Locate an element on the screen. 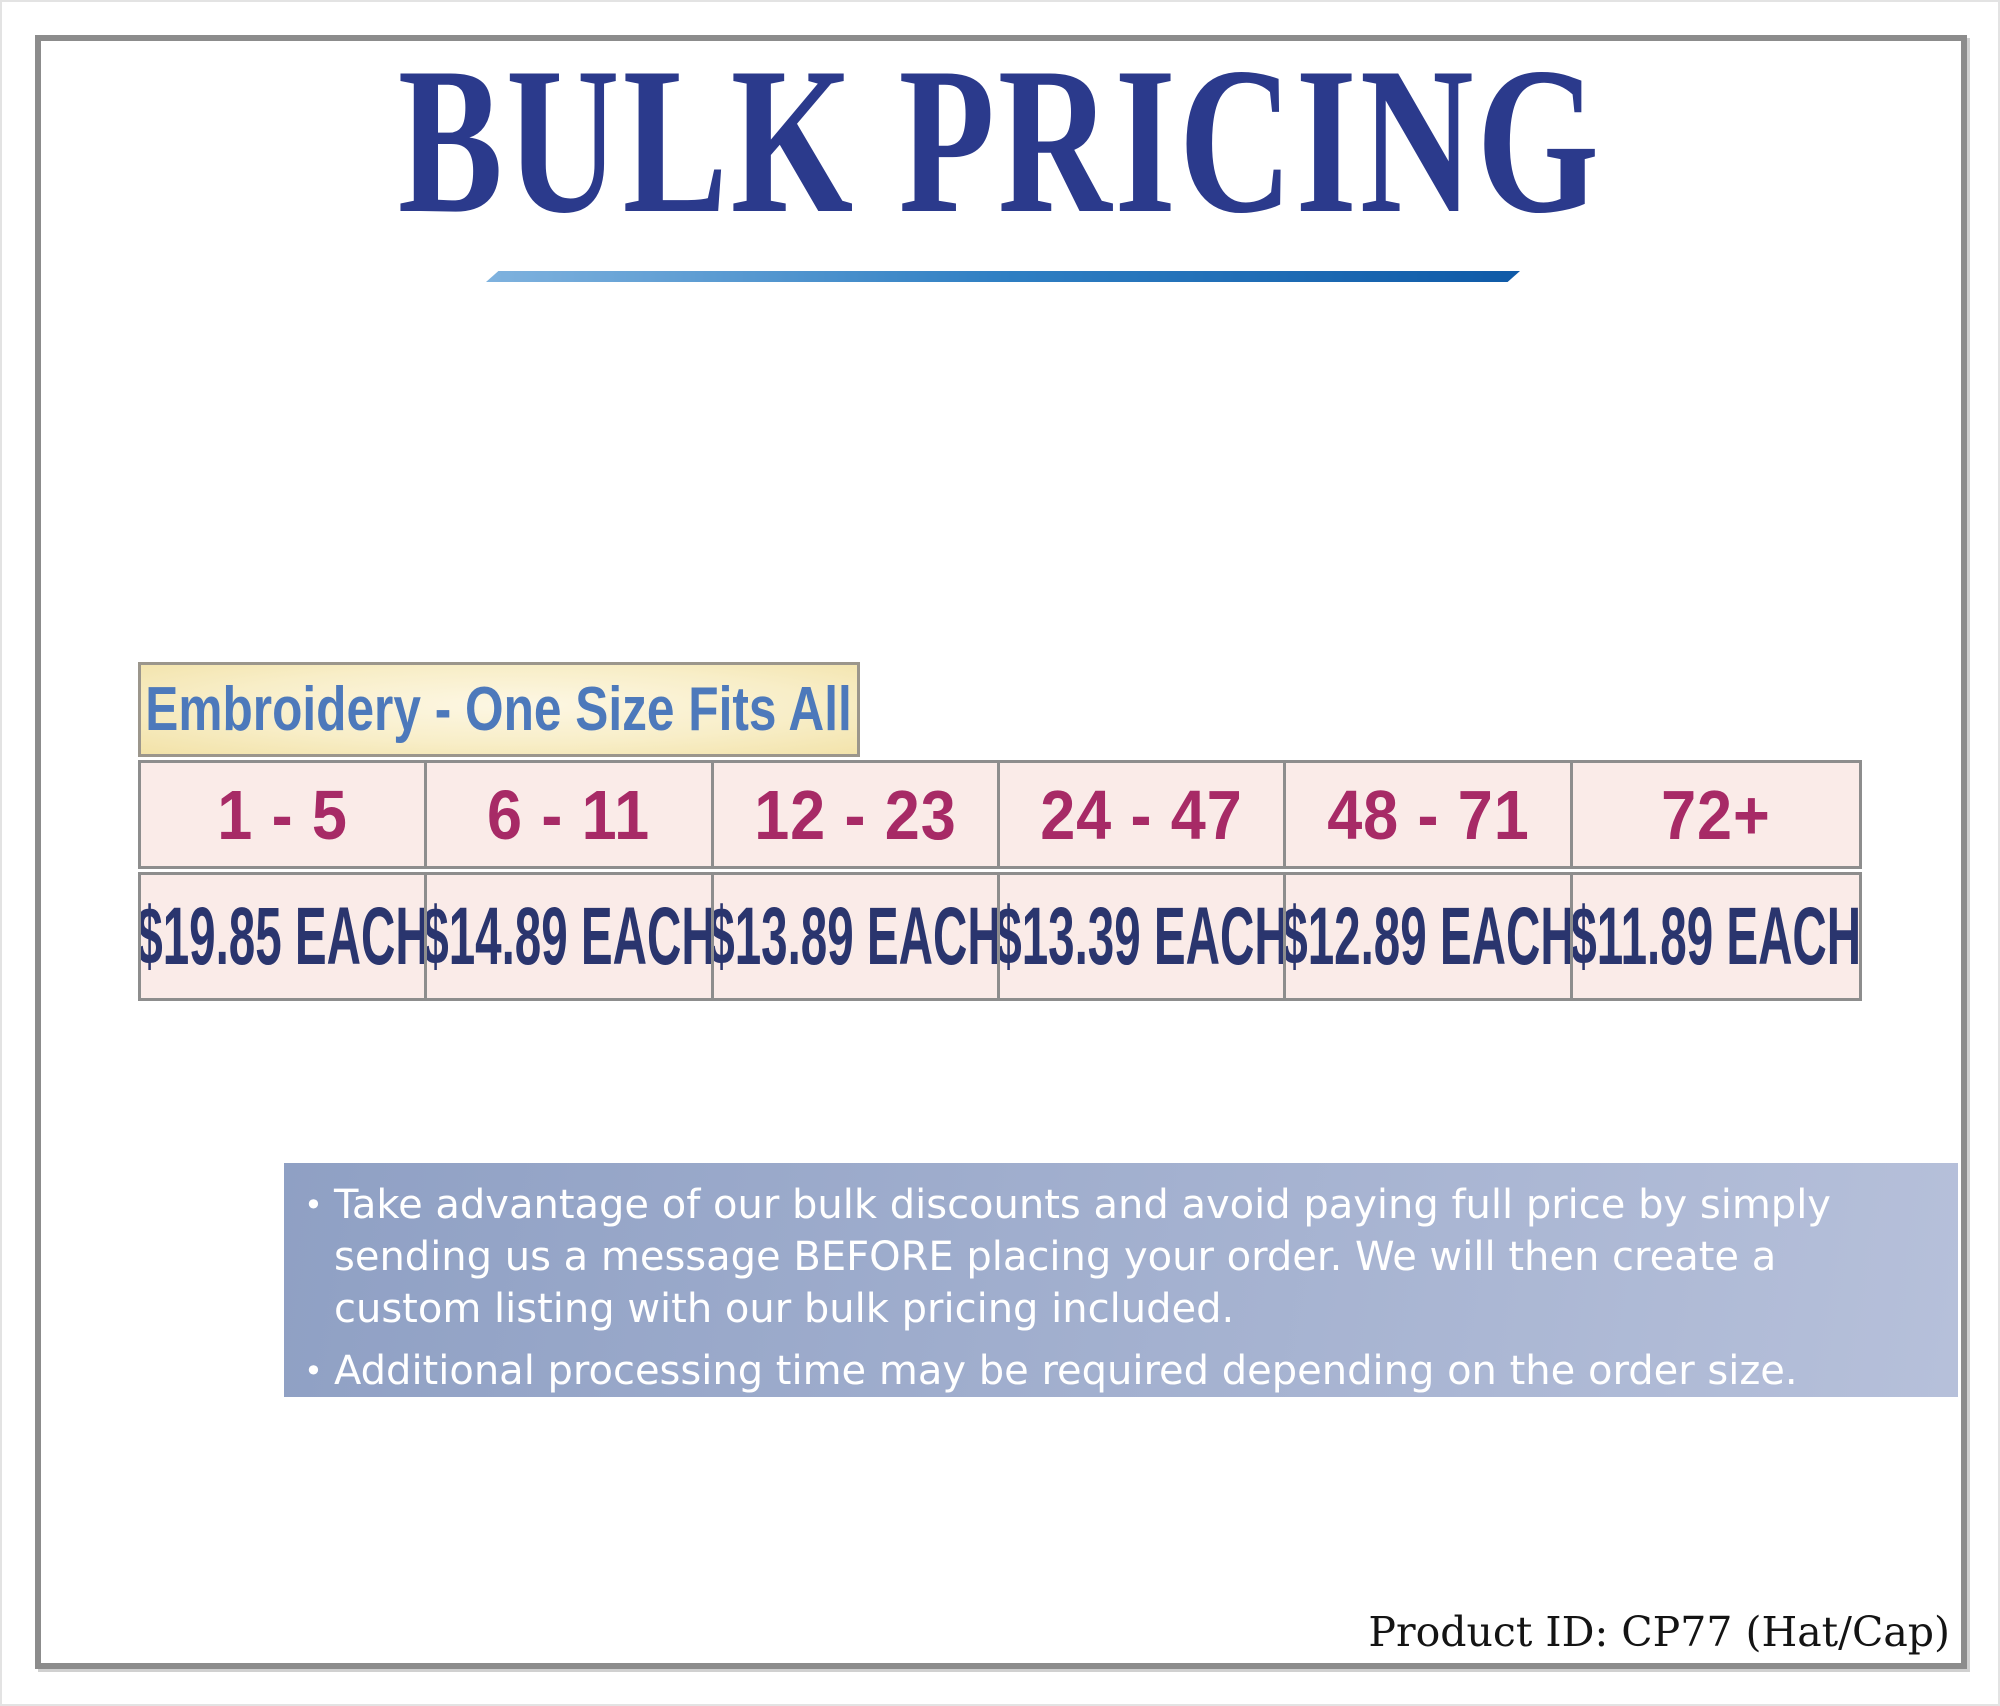 This screenshot has height=1706, width=2000. unit-price: $12.89 EACH is located at coordinates (1429, 936).